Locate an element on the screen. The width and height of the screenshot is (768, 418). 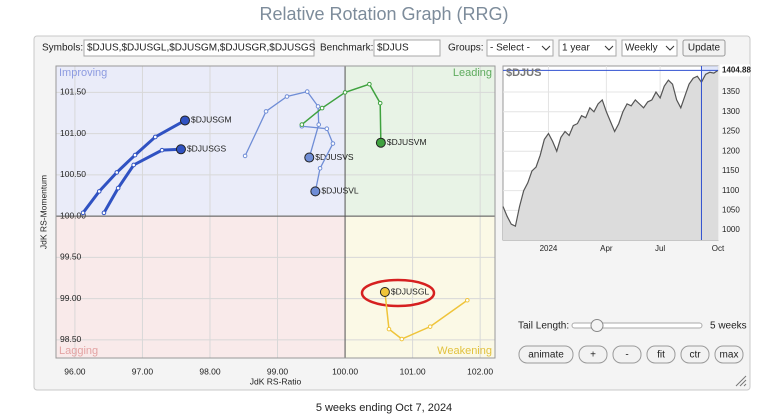
y-tick-label: 1150 is located at coordinates (731, 170).